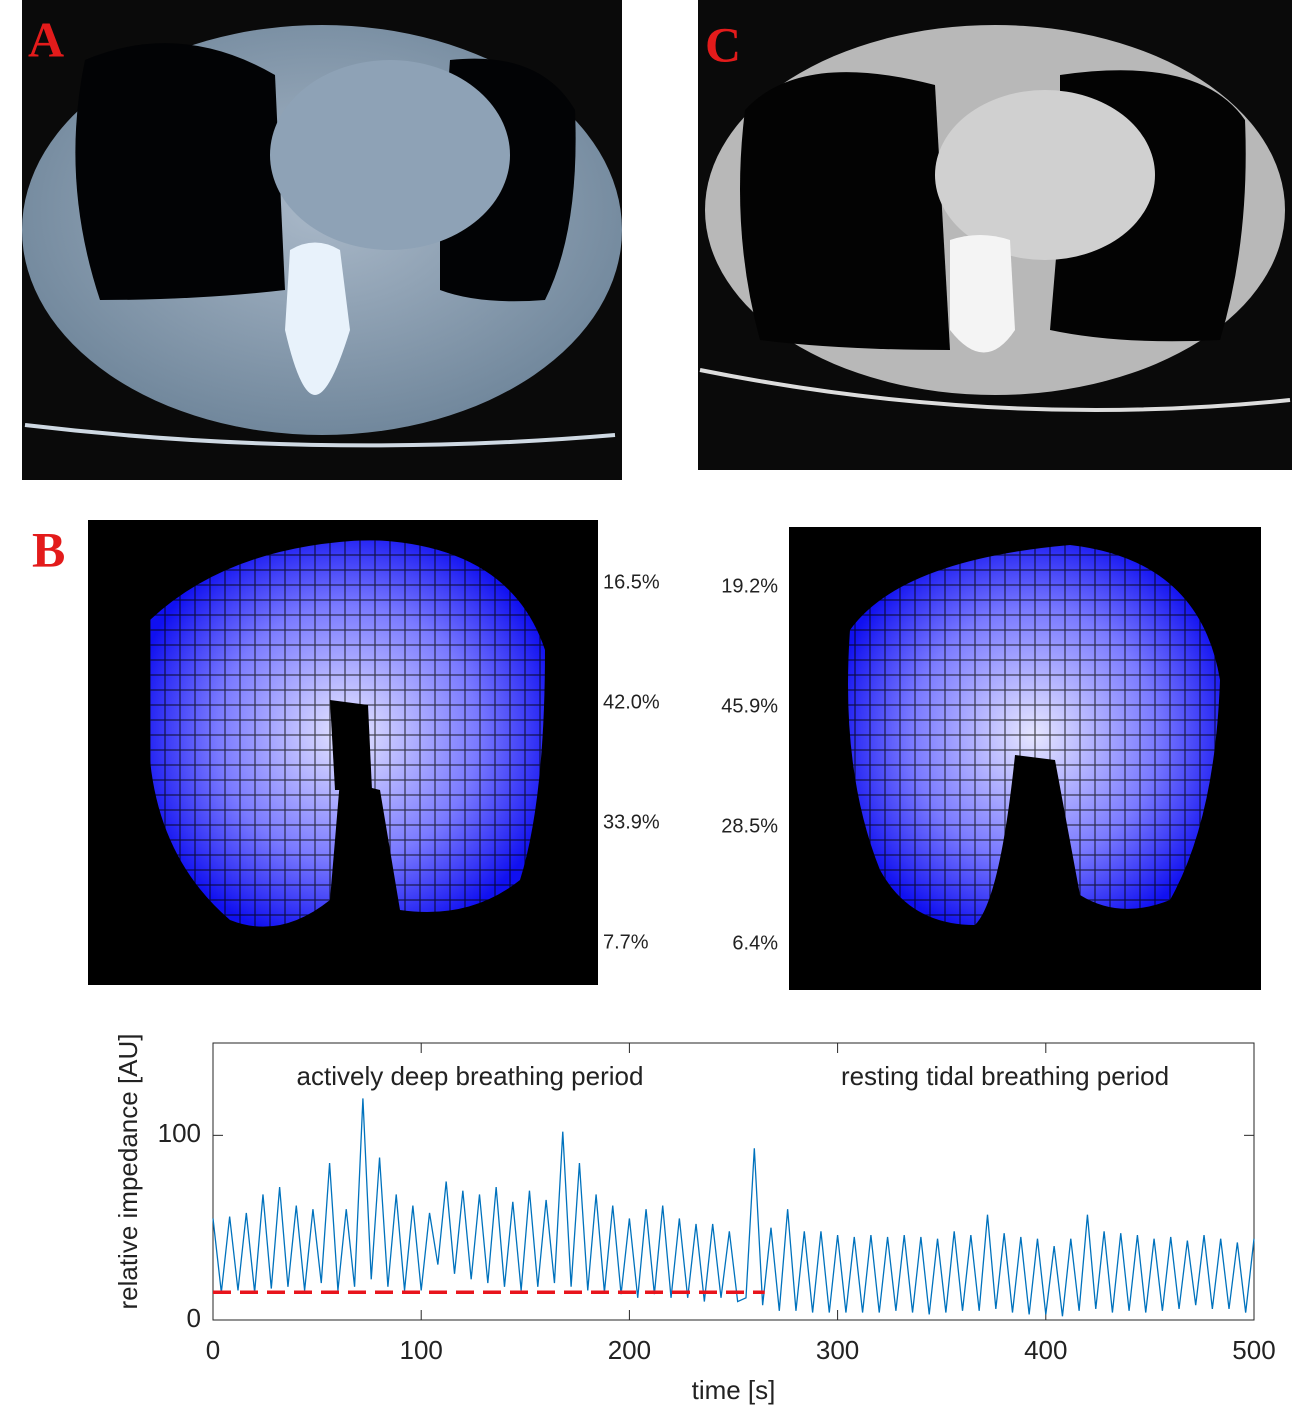 The image size is (1299, 1422). Describe the element at coordinates (213, 1350) in the screenshot. I see `x-tick-label: 0` at that location.